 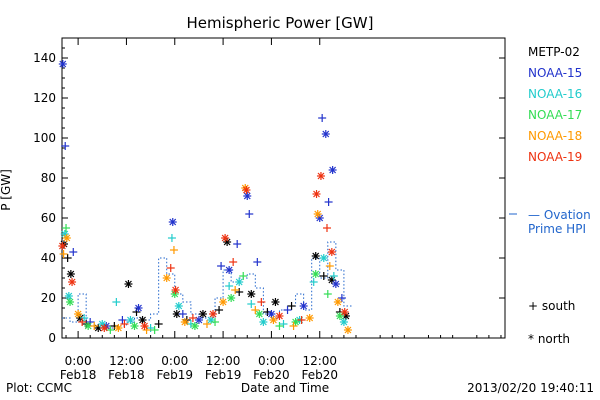 I want to click on legend-entry: NOAA-16, so click(x=555, y=94).